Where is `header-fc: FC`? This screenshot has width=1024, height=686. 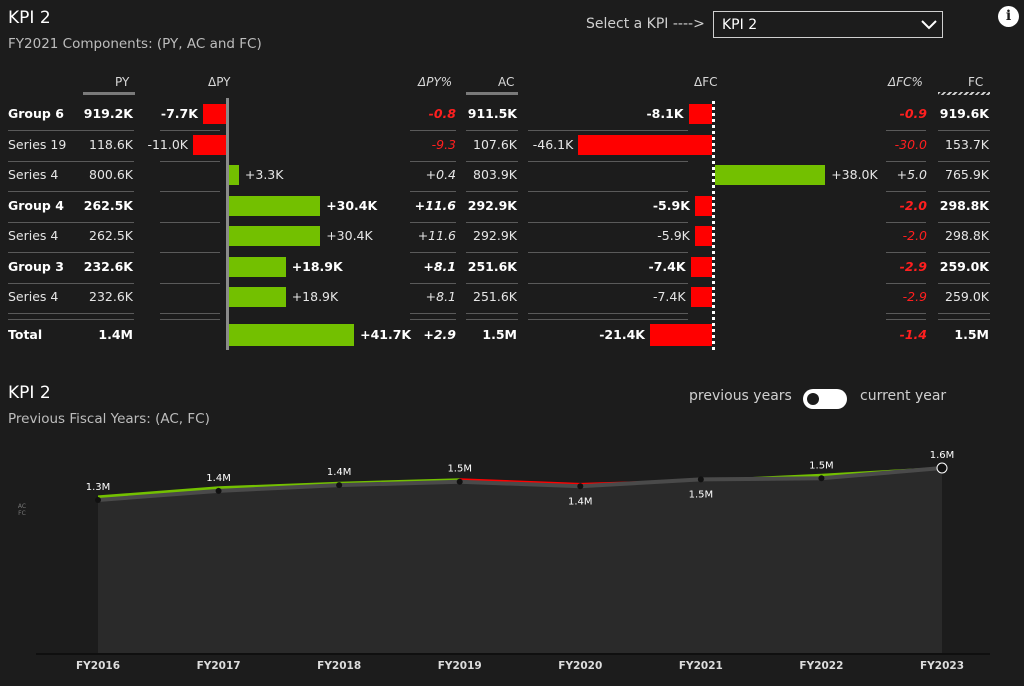 header-fc: FC is located at coordinates (976, 82).